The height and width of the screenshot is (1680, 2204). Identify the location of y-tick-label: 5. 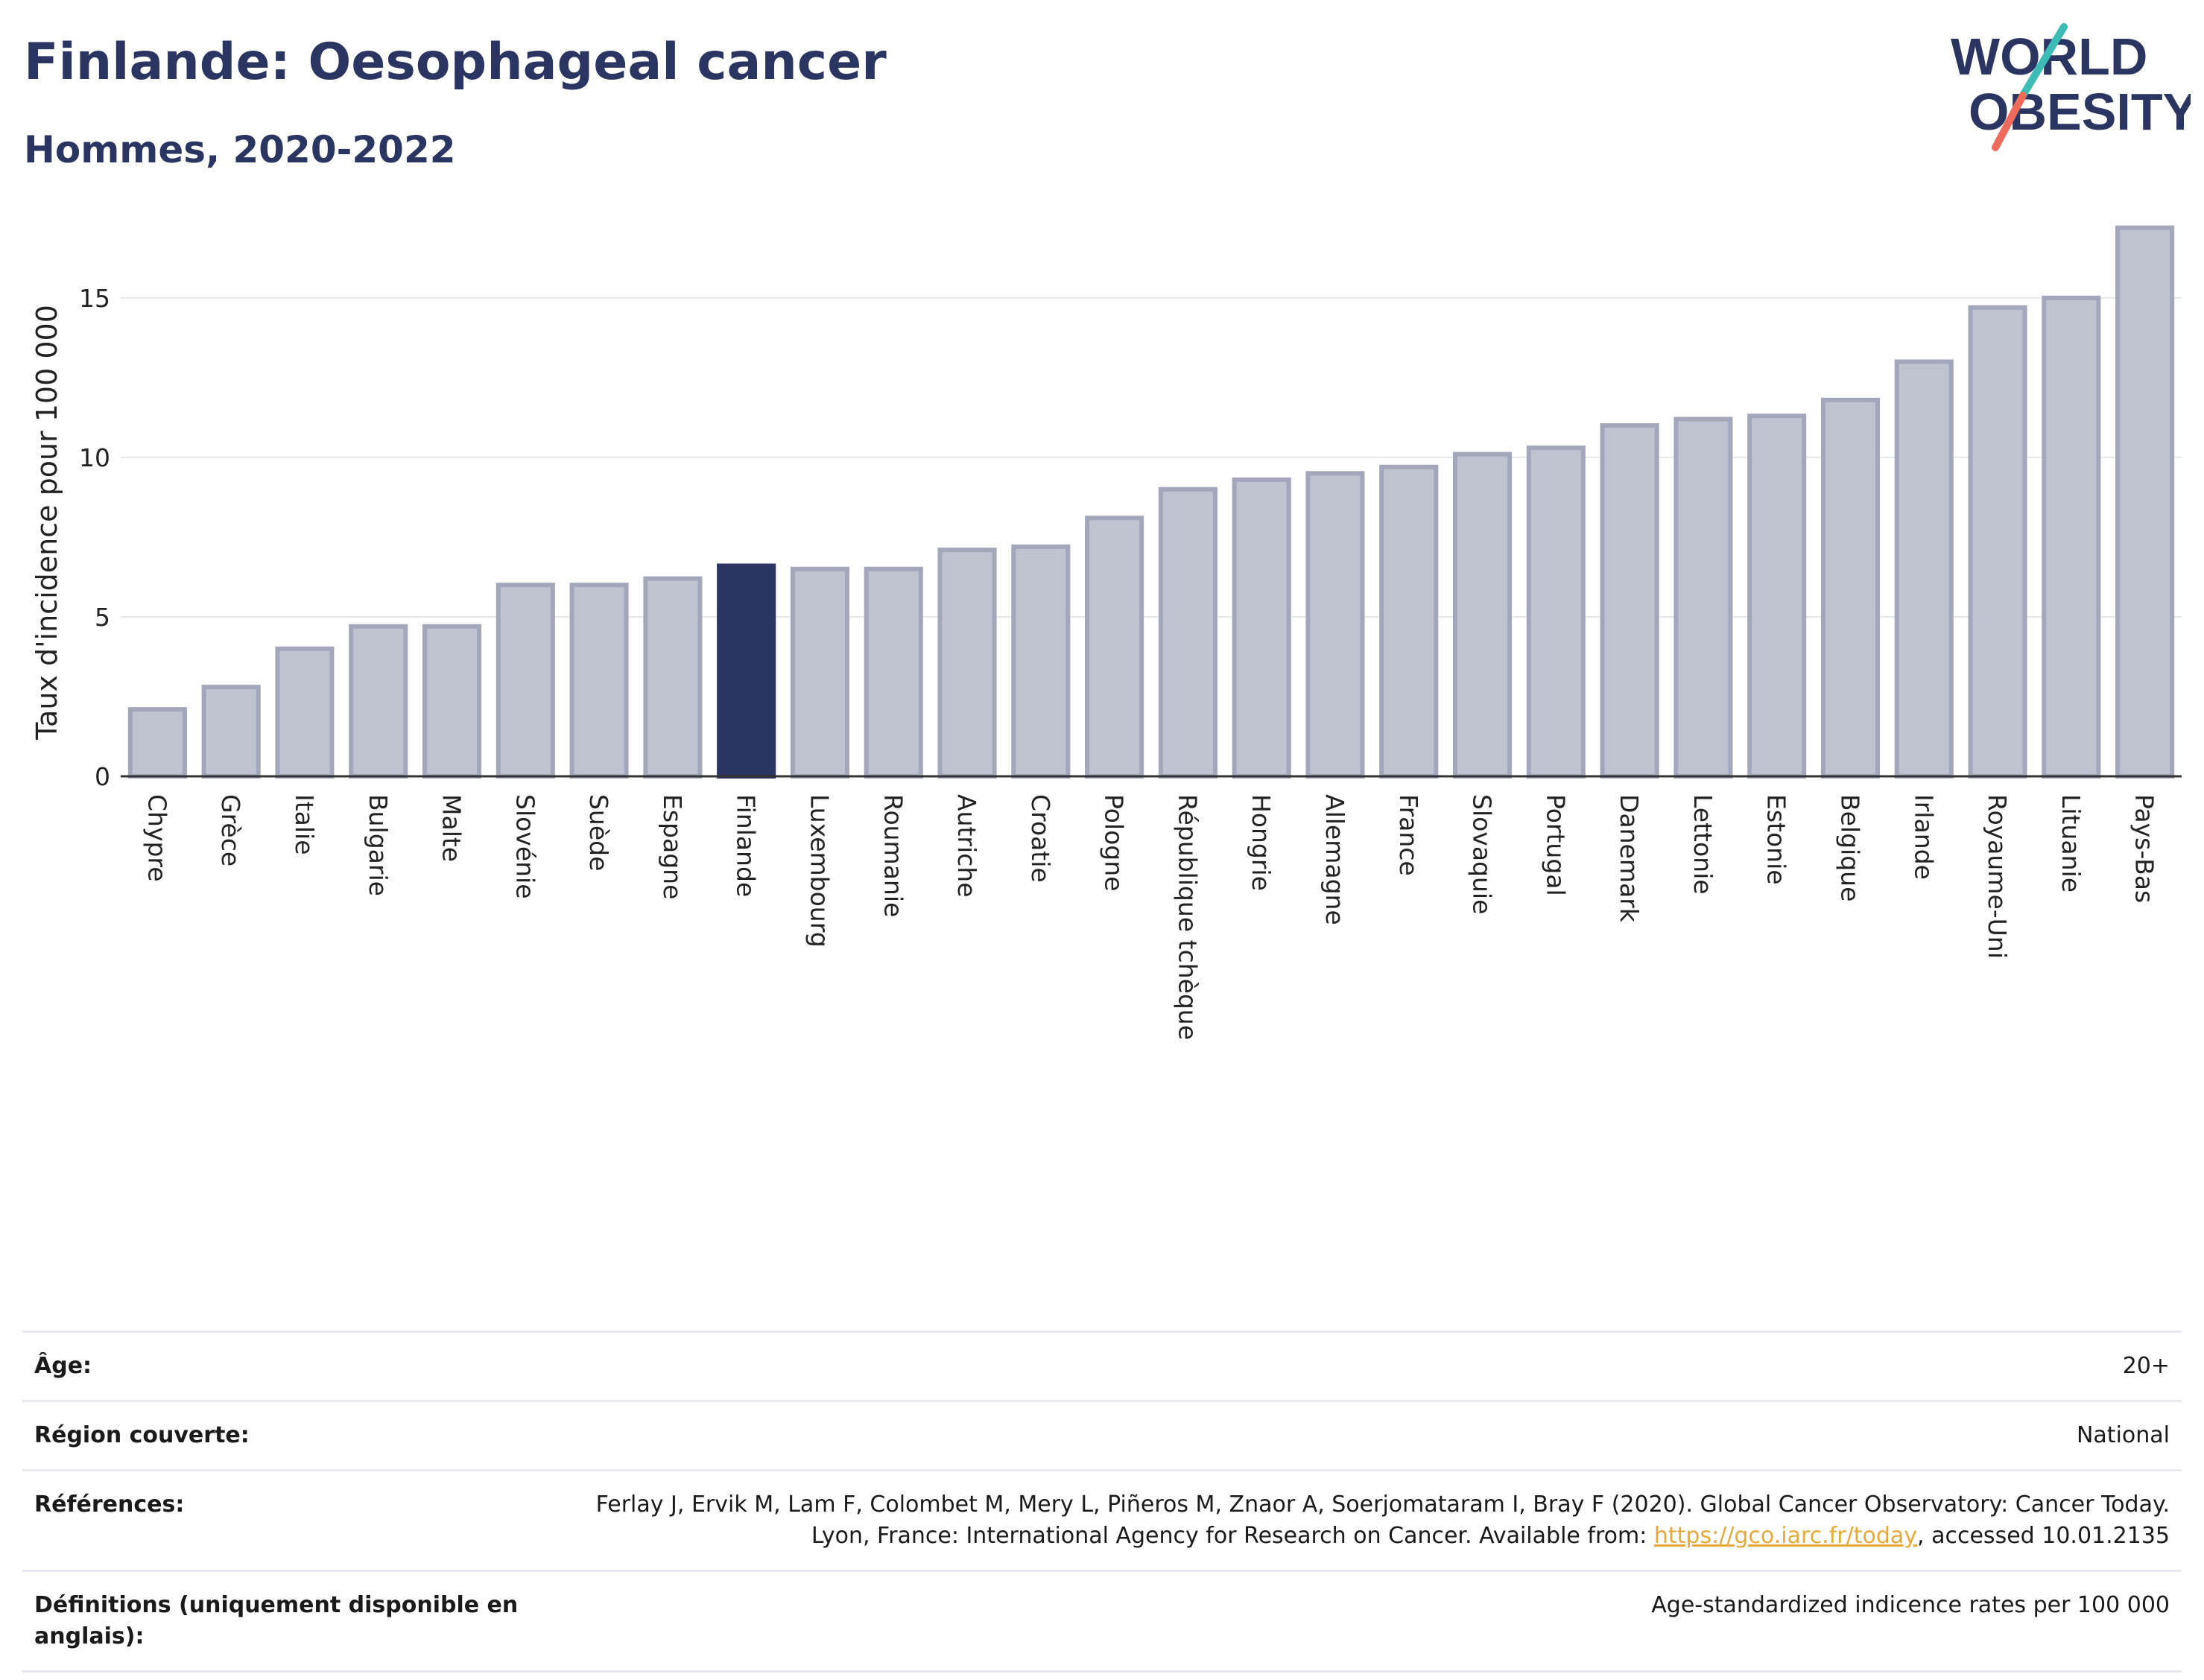
(103, 617).